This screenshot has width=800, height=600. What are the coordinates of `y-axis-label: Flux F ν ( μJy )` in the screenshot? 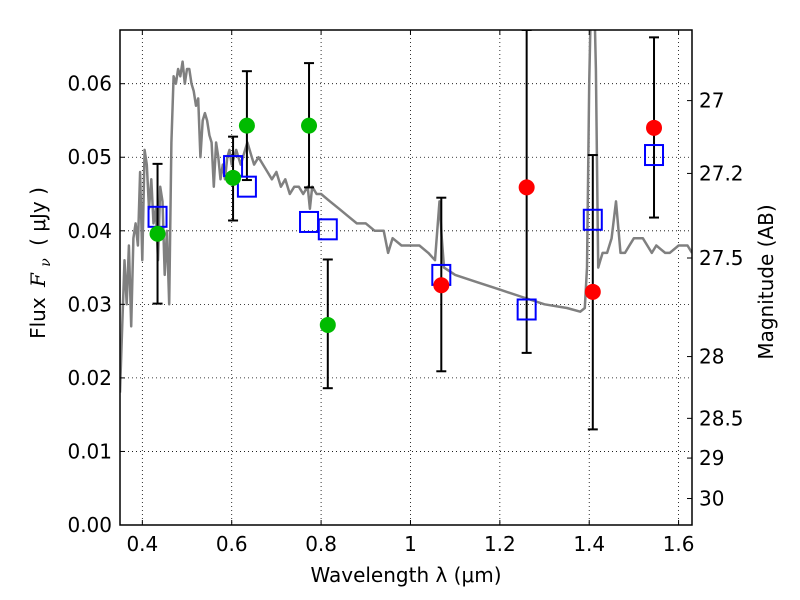 It's located at (40, 263).